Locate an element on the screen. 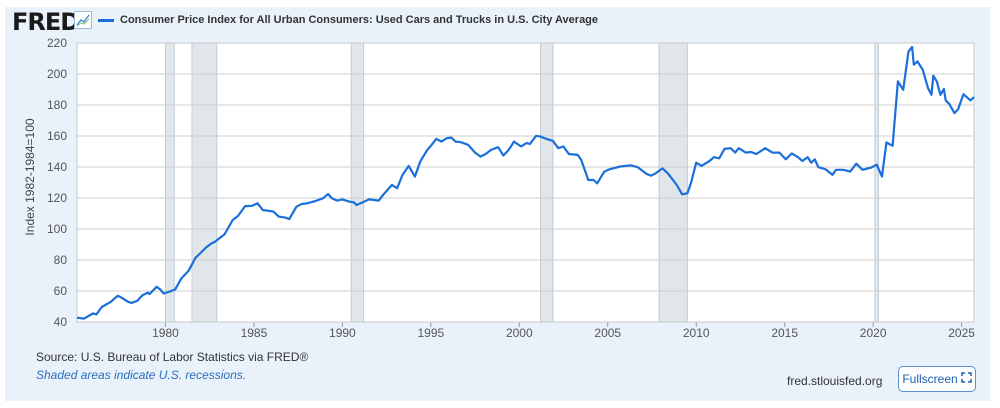 Image resolution: width=1000 pixels, height=408 pixels. y-tick-label: 40 is located at coordinates (61, 322).